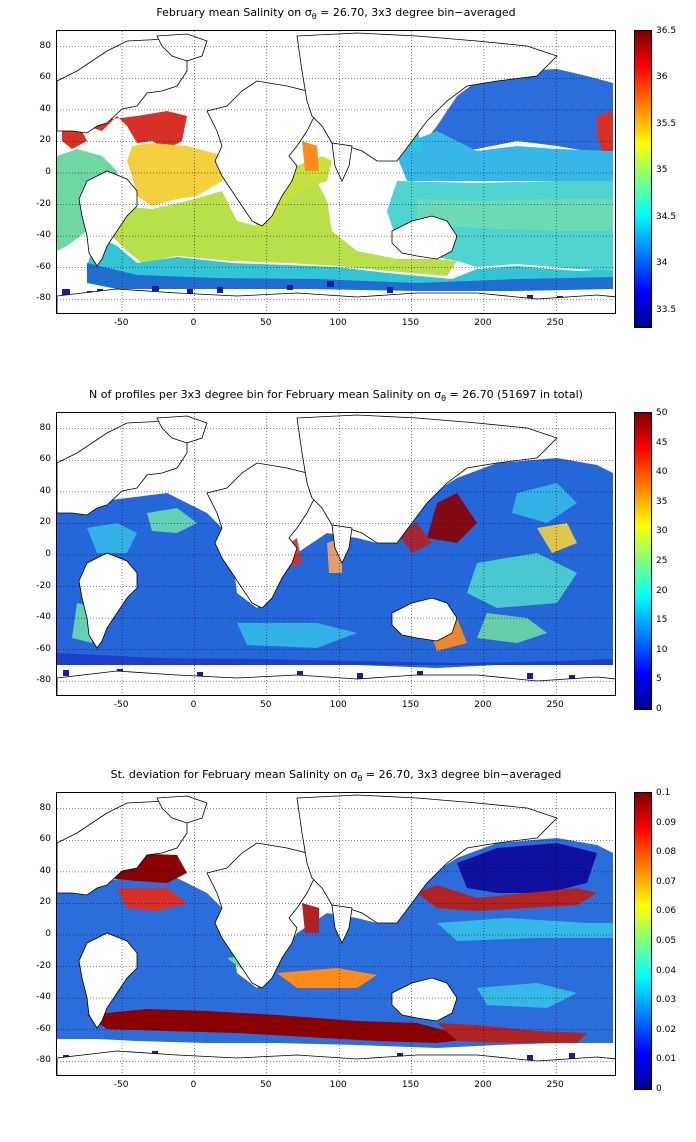  I want to click on colorbar-tick: 0.07, so click(666, 881).